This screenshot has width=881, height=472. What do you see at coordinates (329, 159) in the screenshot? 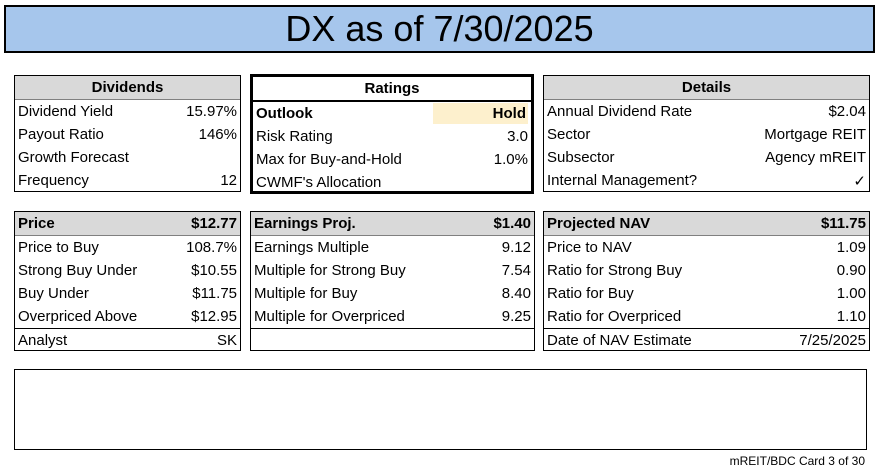
I see `row-label: Max for Buy-and-Hold` at bounding box center [329, 159].